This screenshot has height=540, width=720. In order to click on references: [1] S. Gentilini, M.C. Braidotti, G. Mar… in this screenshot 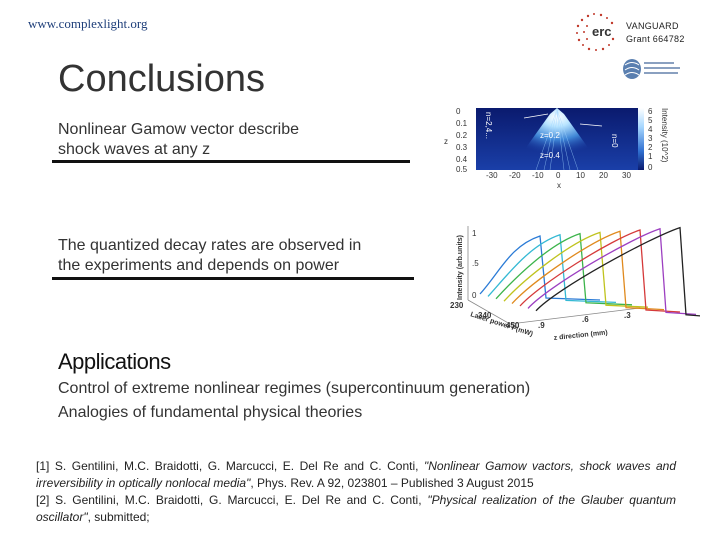, I will do `click(356, 492)`.